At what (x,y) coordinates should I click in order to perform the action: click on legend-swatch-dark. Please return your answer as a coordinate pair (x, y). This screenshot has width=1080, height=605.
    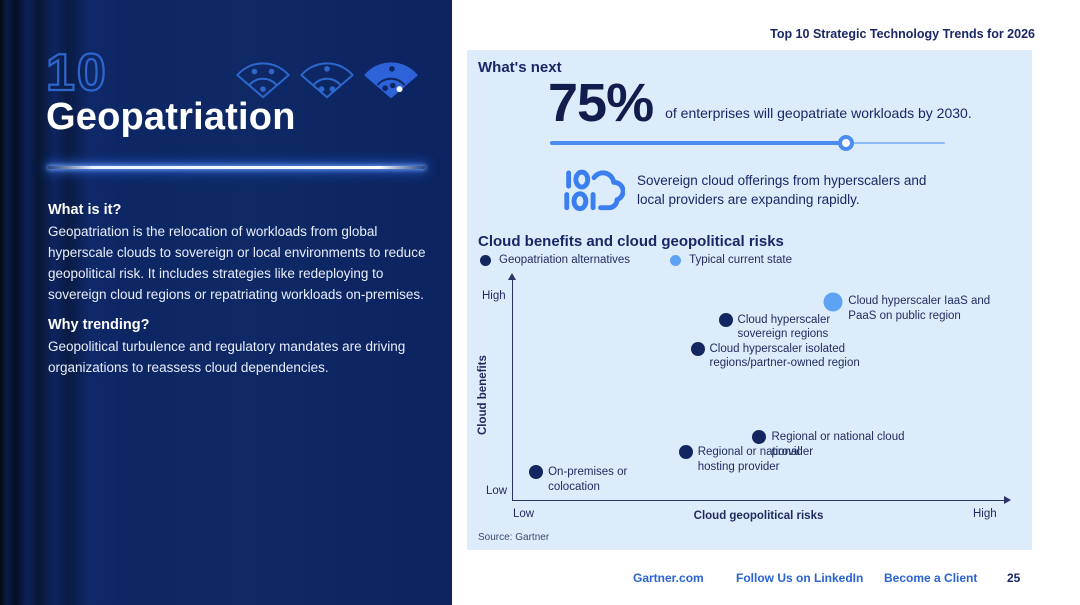
    Looking at the image, I should click on (485, 260).